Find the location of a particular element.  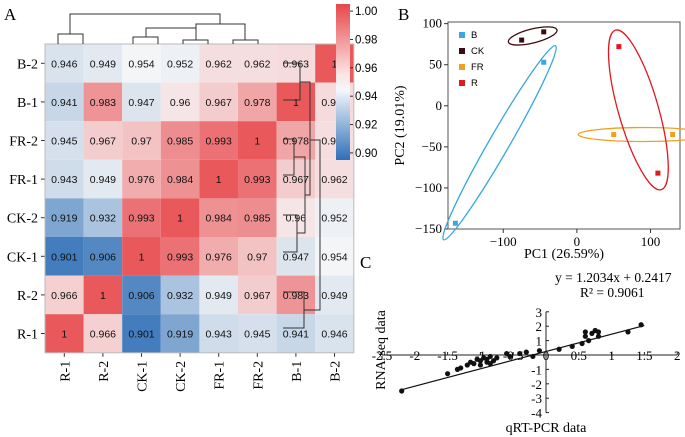

heatmap-cell-label: 0.984 is located at coordinates (219, 219).